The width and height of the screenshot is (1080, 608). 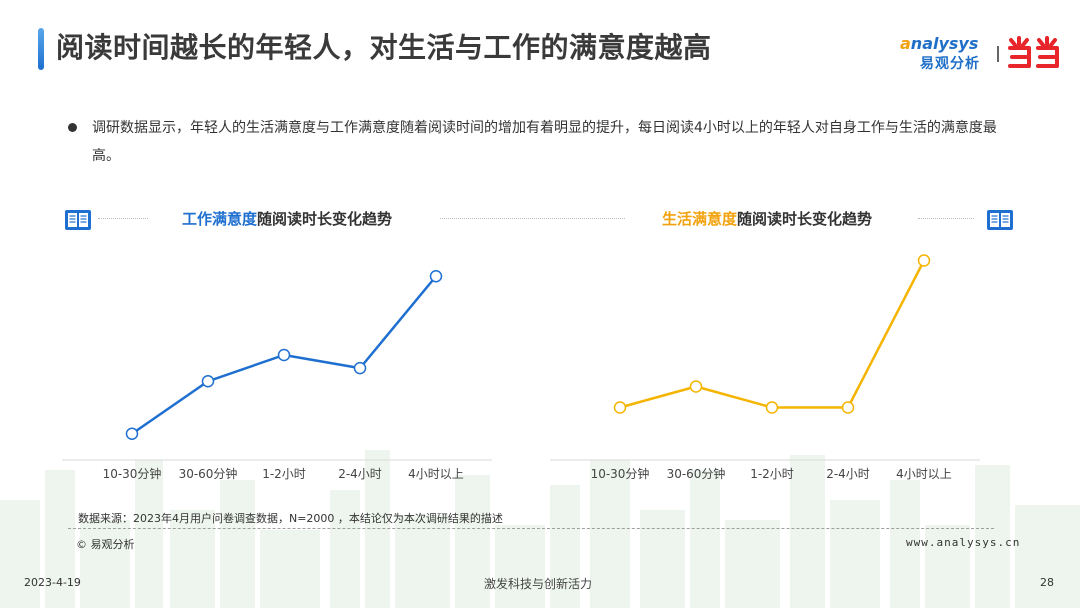 I want to click on page-title: 阅读时间越长的年轻人，对生活与工作的满意度越高, so click(x=384, y=47).